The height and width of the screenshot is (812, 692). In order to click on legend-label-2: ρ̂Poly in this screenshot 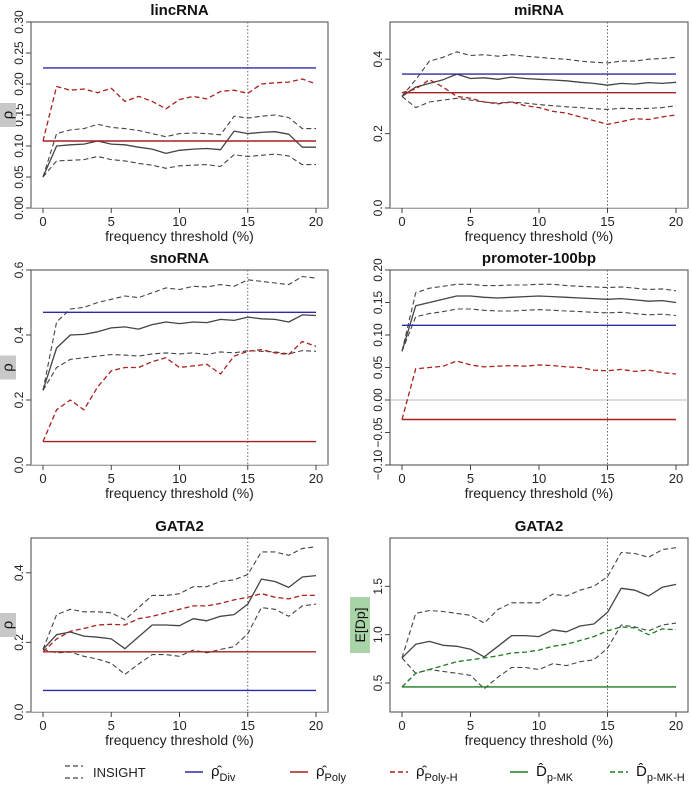, I will do `click(331, 773)`.